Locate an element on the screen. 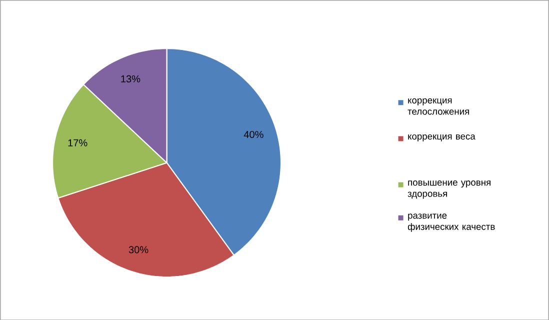 The height and width of the screenshot is (320, 549). data-label: 17% is located at coordinates (78, 142).